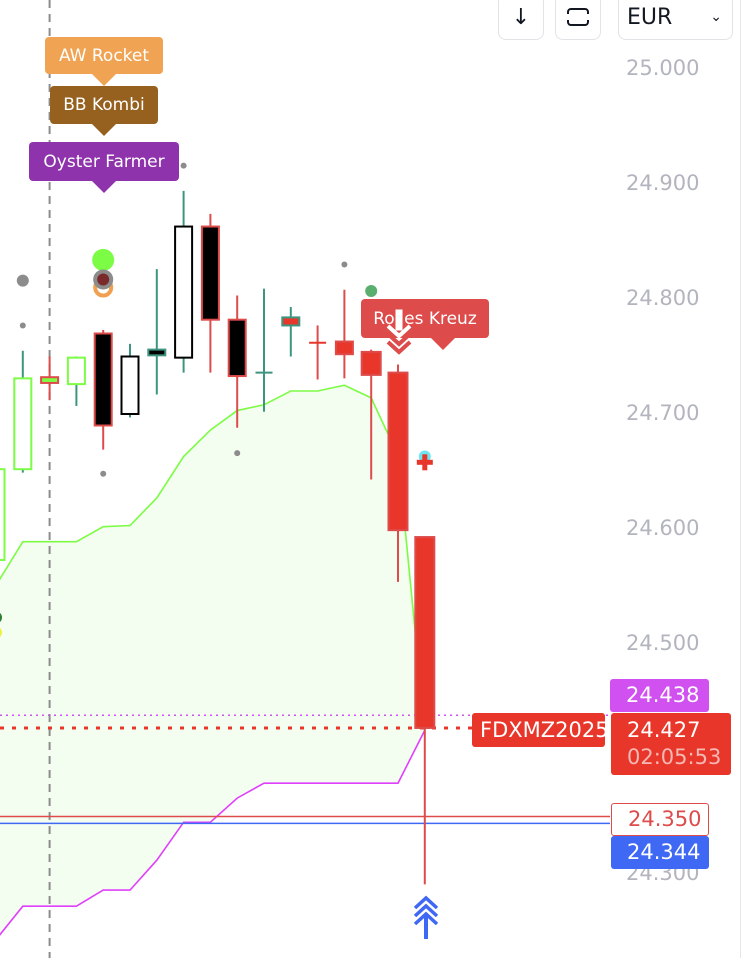 This screenshot has width=744, height=958. What do you see at coordinates (425, 324) in the screenshot?
I see `signal-label-rolles-kreuz: Rolles Kreuz` at bounding box center [425, 324].